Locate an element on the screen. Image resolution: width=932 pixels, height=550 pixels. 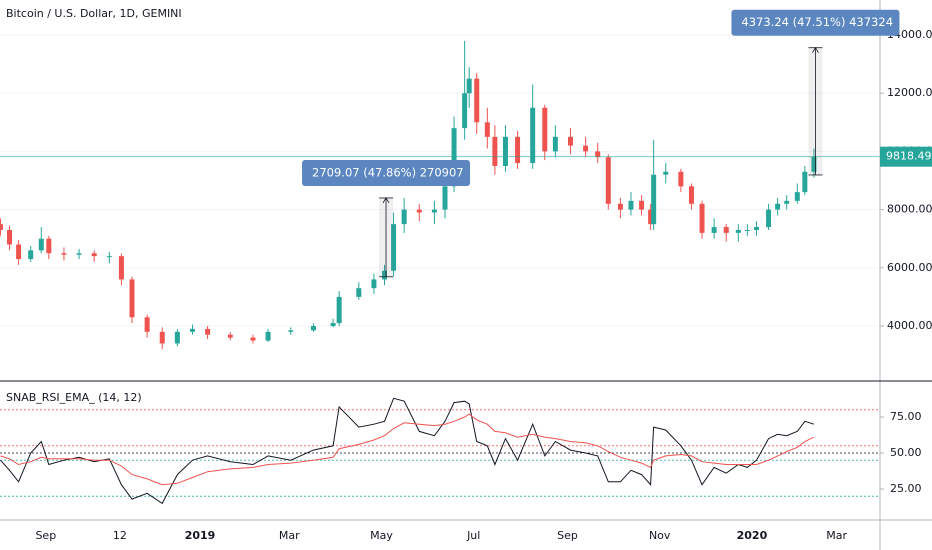
x-tick-label: Jul is located at coordinates (473, 535).